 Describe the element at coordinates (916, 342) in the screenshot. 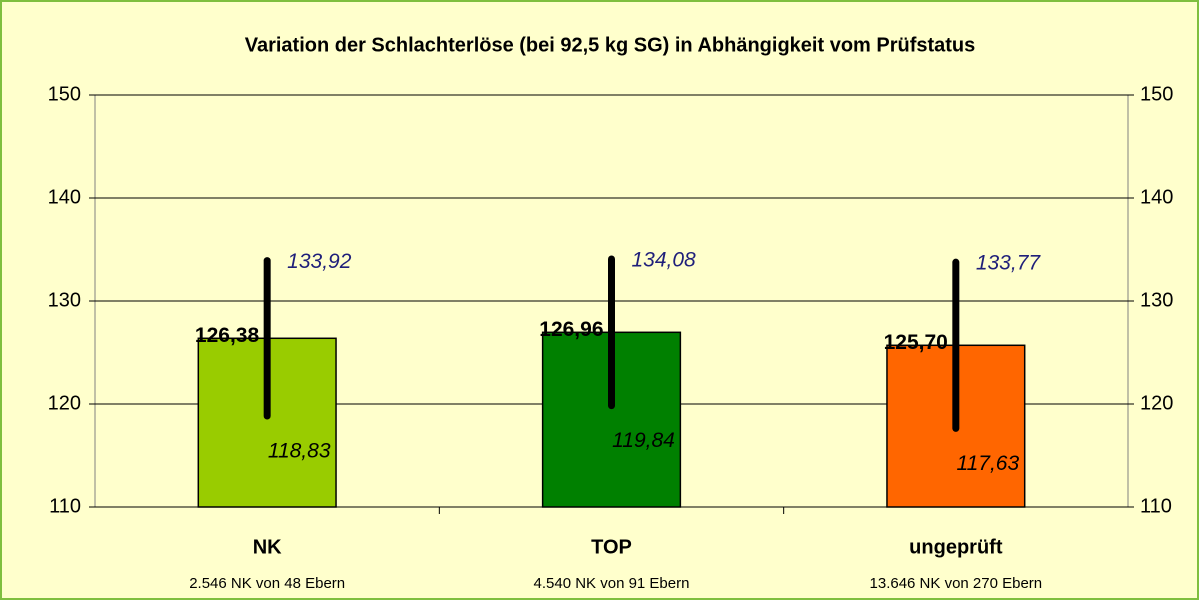

I see `value-label: 125,70` at that location.